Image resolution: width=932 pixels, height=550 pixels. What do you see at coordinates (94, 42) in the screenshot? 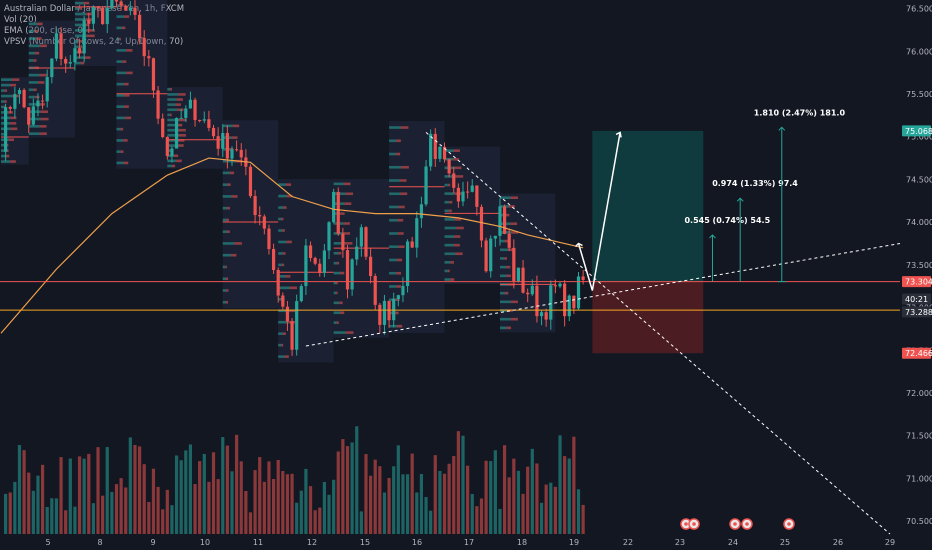
I see `legend-vpsv: VPSV (Number Of Rows, 24, Up/Down, 70)` at bounding box center [94, 42].